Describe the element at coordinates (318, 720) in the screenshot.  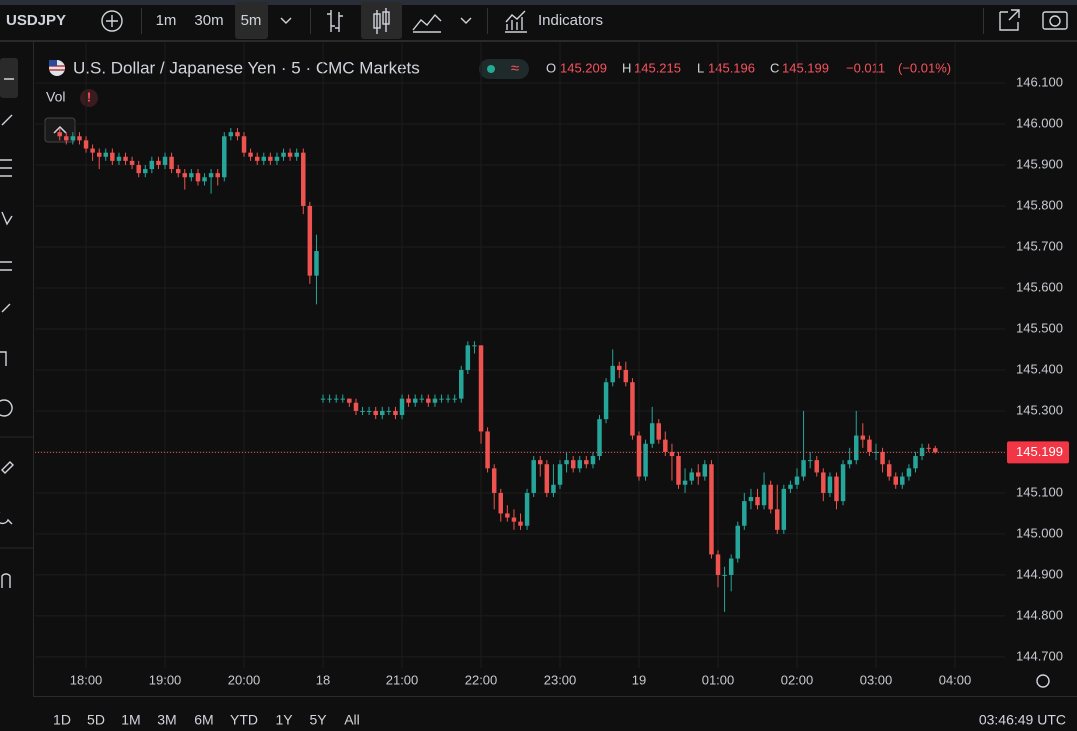
I see `range-button: 5Y` at that location.